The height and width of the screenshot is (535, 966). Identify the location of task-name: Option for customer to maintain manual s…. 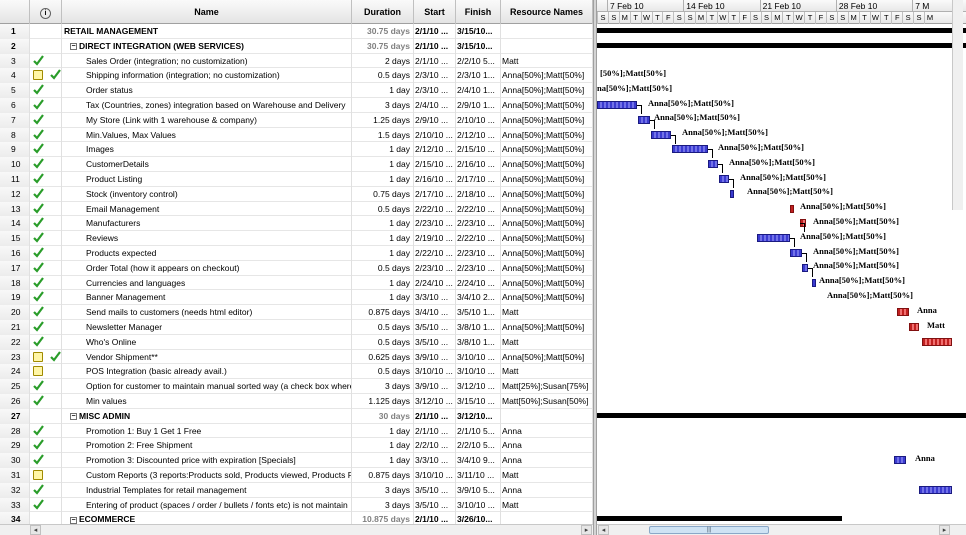
(207, 386).